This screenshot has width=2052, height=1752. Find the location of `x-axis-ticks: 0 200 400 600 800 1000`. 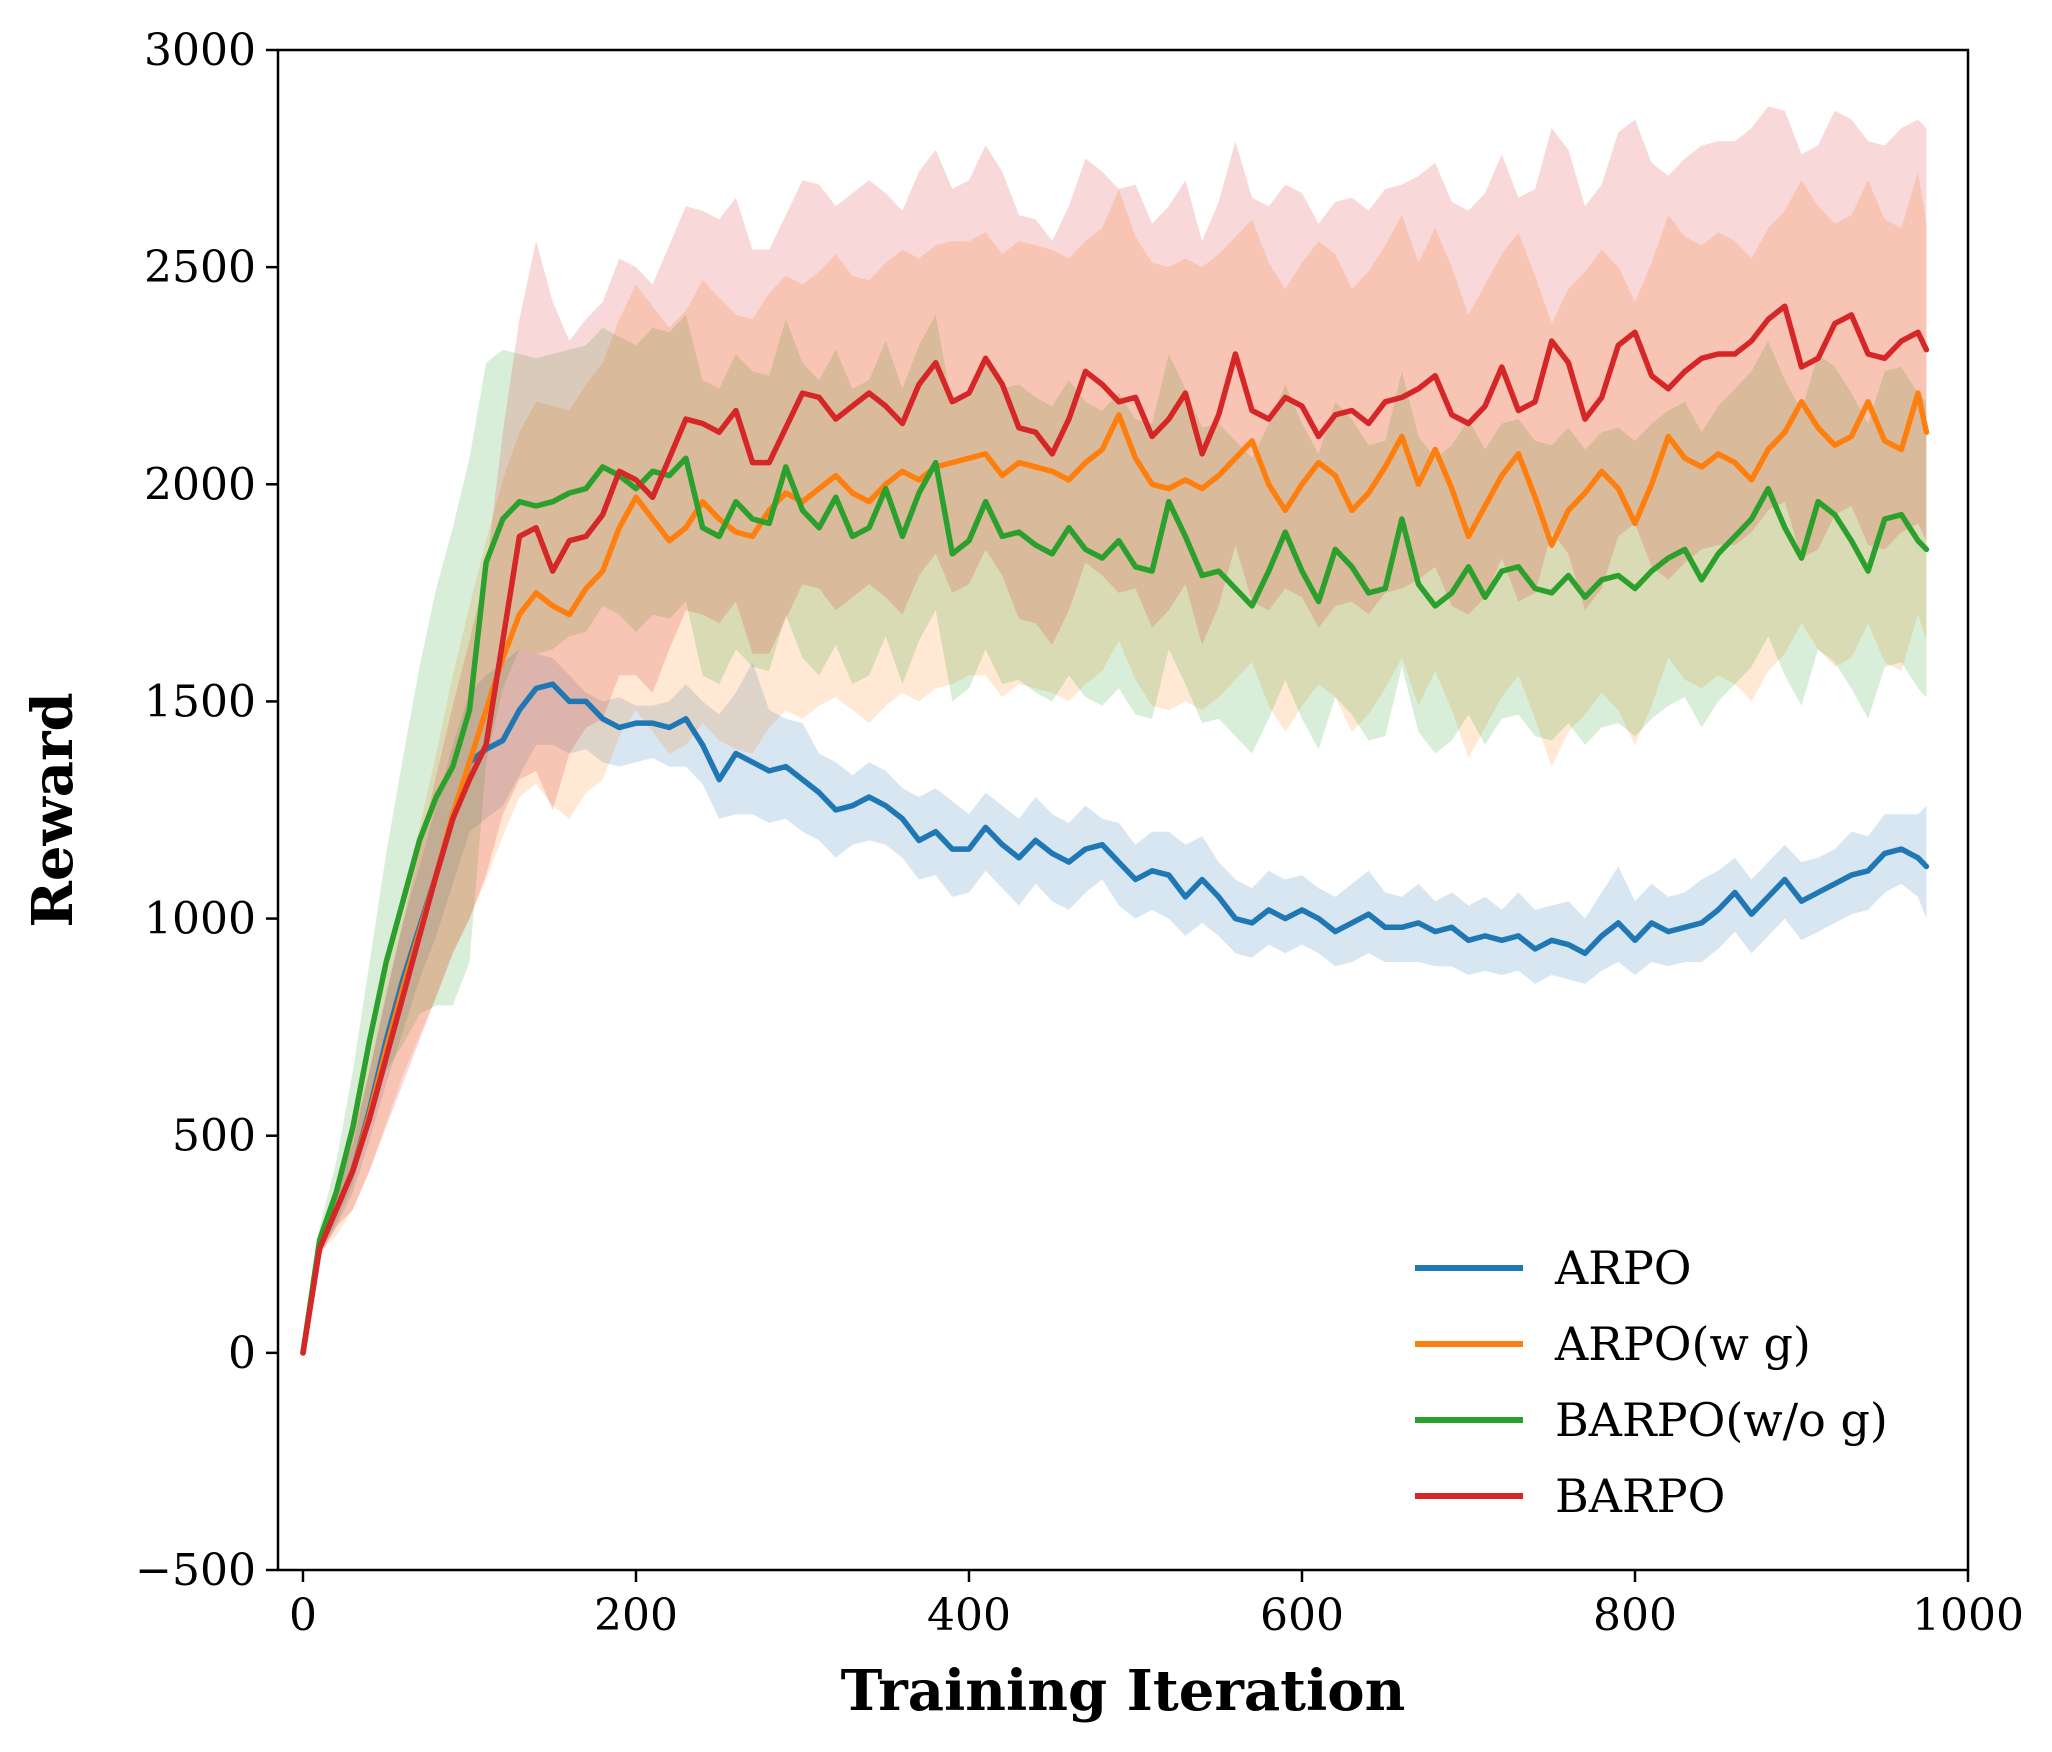

x-axis-ticks: 0 200 400 600 800 1000 is located at coordinates (1156, 1605).